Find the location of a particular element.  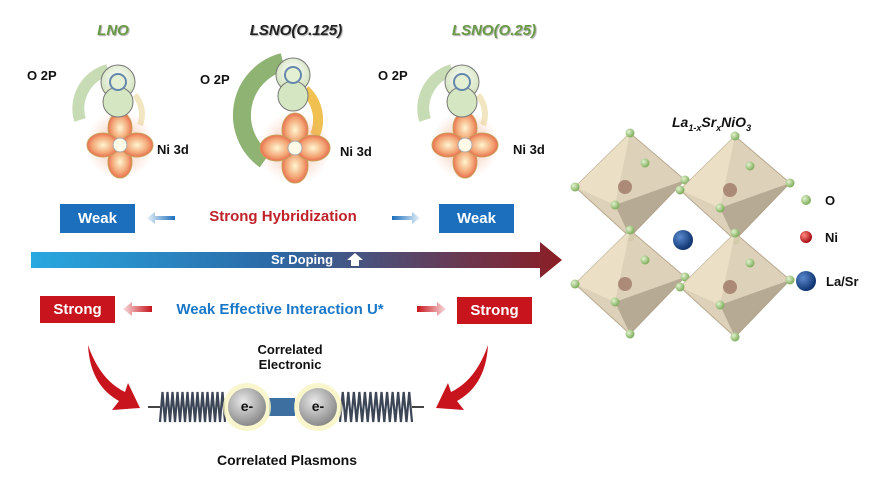

electron-2-label: e- is located at coordinates (318, 406).